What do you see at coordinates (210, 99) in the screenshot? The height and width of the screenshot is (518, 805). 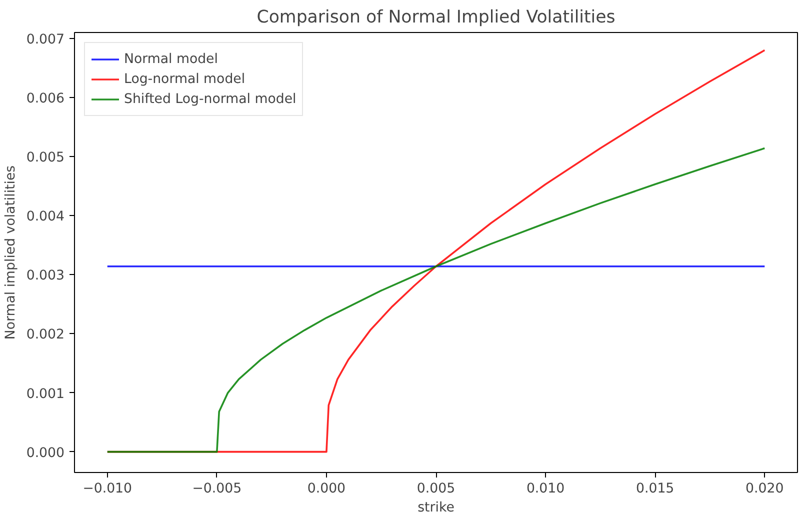 I see `legend-label: Shifted Log-normal model` at bounding box center [210, 99].